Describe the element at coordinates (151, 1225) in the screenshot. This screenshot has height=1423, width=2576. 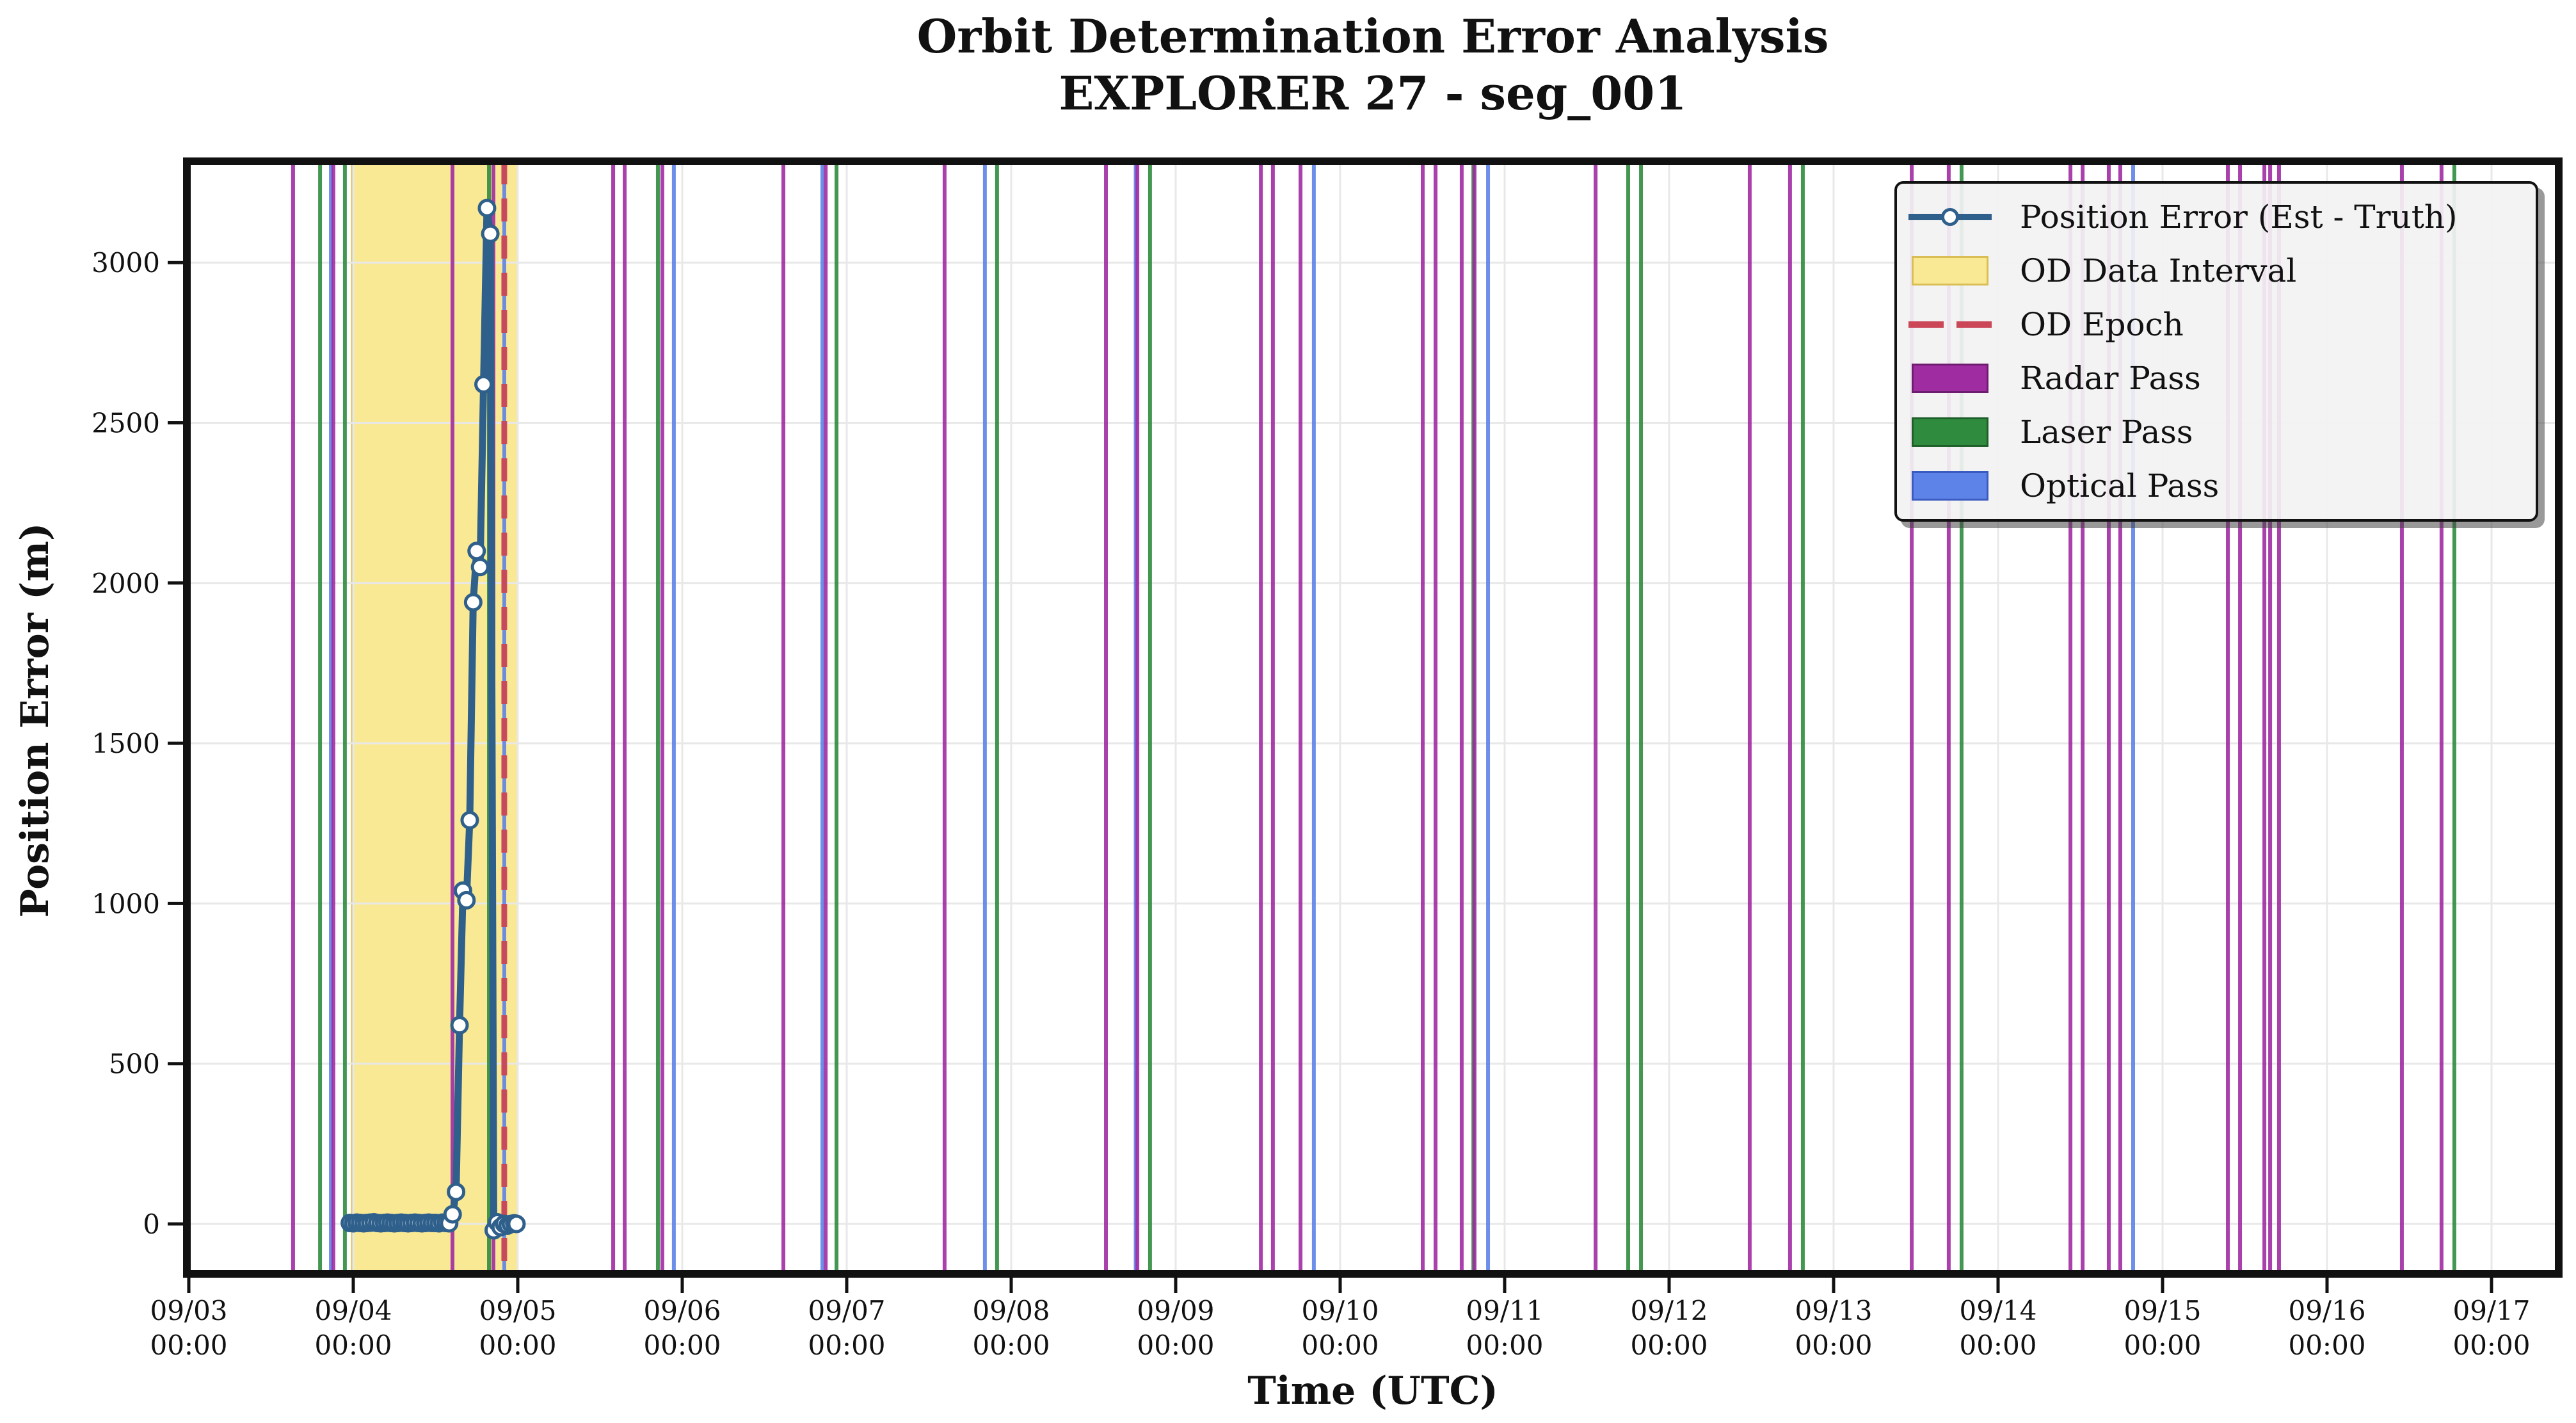
I see `y-tick-label: 0` at that location.